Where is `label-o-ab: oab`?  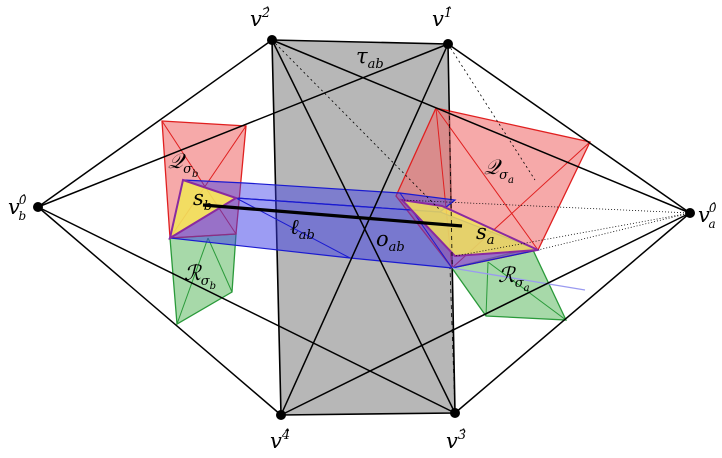
label-o-ab: oab is located at coordinates (390, 241).